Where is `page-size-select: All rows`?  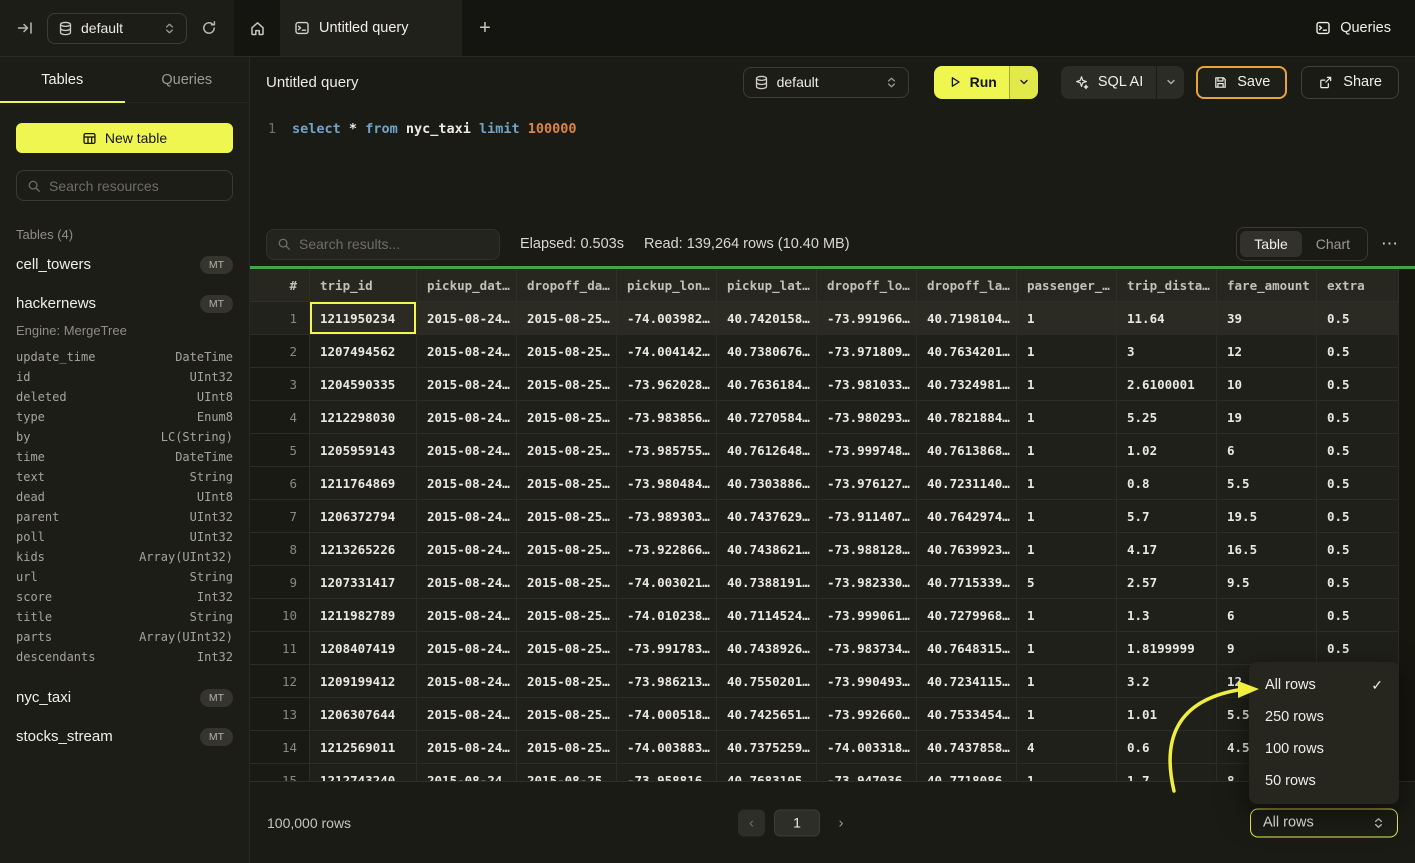 page-size-select: All rows is located at coordinates (1324, 822).